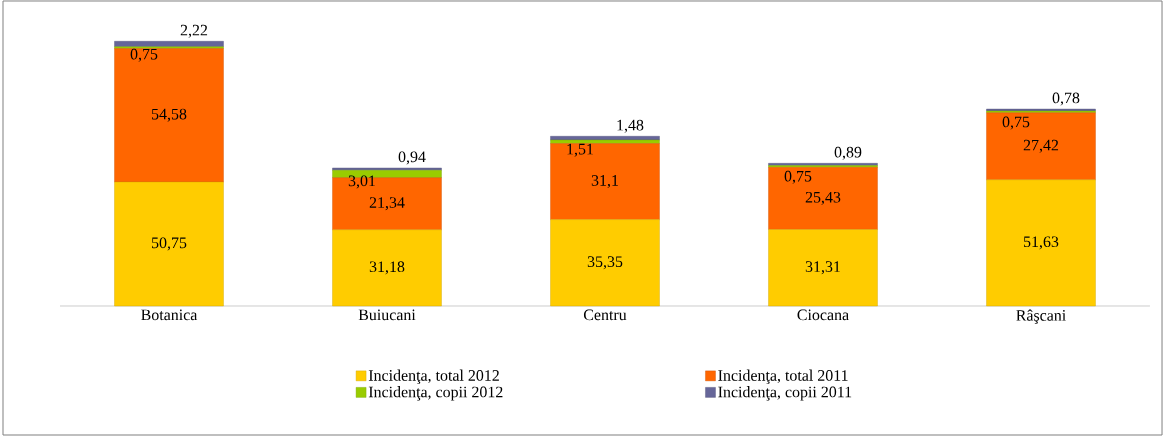 The width and height of the screenshot is (1165, 436). What do you see at coordinates (1066, 99) in the screenshot?
I see `data-label: 0,78` at bounding box center [1066, 99].